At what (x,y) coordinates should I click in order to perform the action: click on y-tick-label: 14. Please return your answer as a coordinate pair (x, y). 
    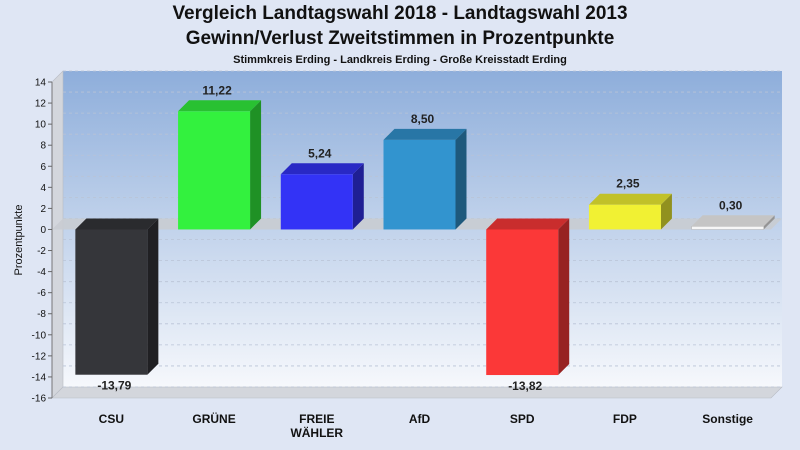
    Looking at the image, I should click on (41, 83).